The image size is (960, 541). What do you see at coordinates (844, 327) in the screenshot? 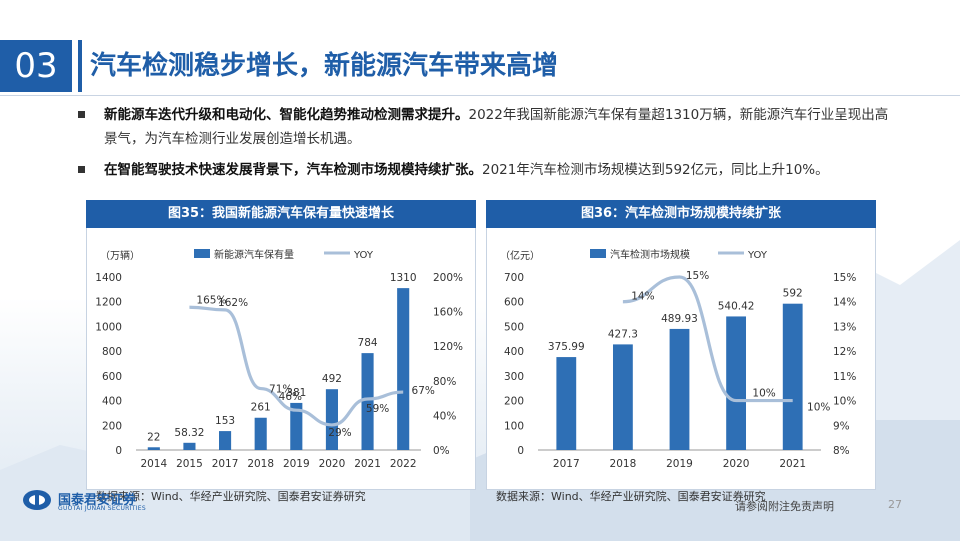
I see `y-right-tick: 13%` at bounding box center [844, 327].